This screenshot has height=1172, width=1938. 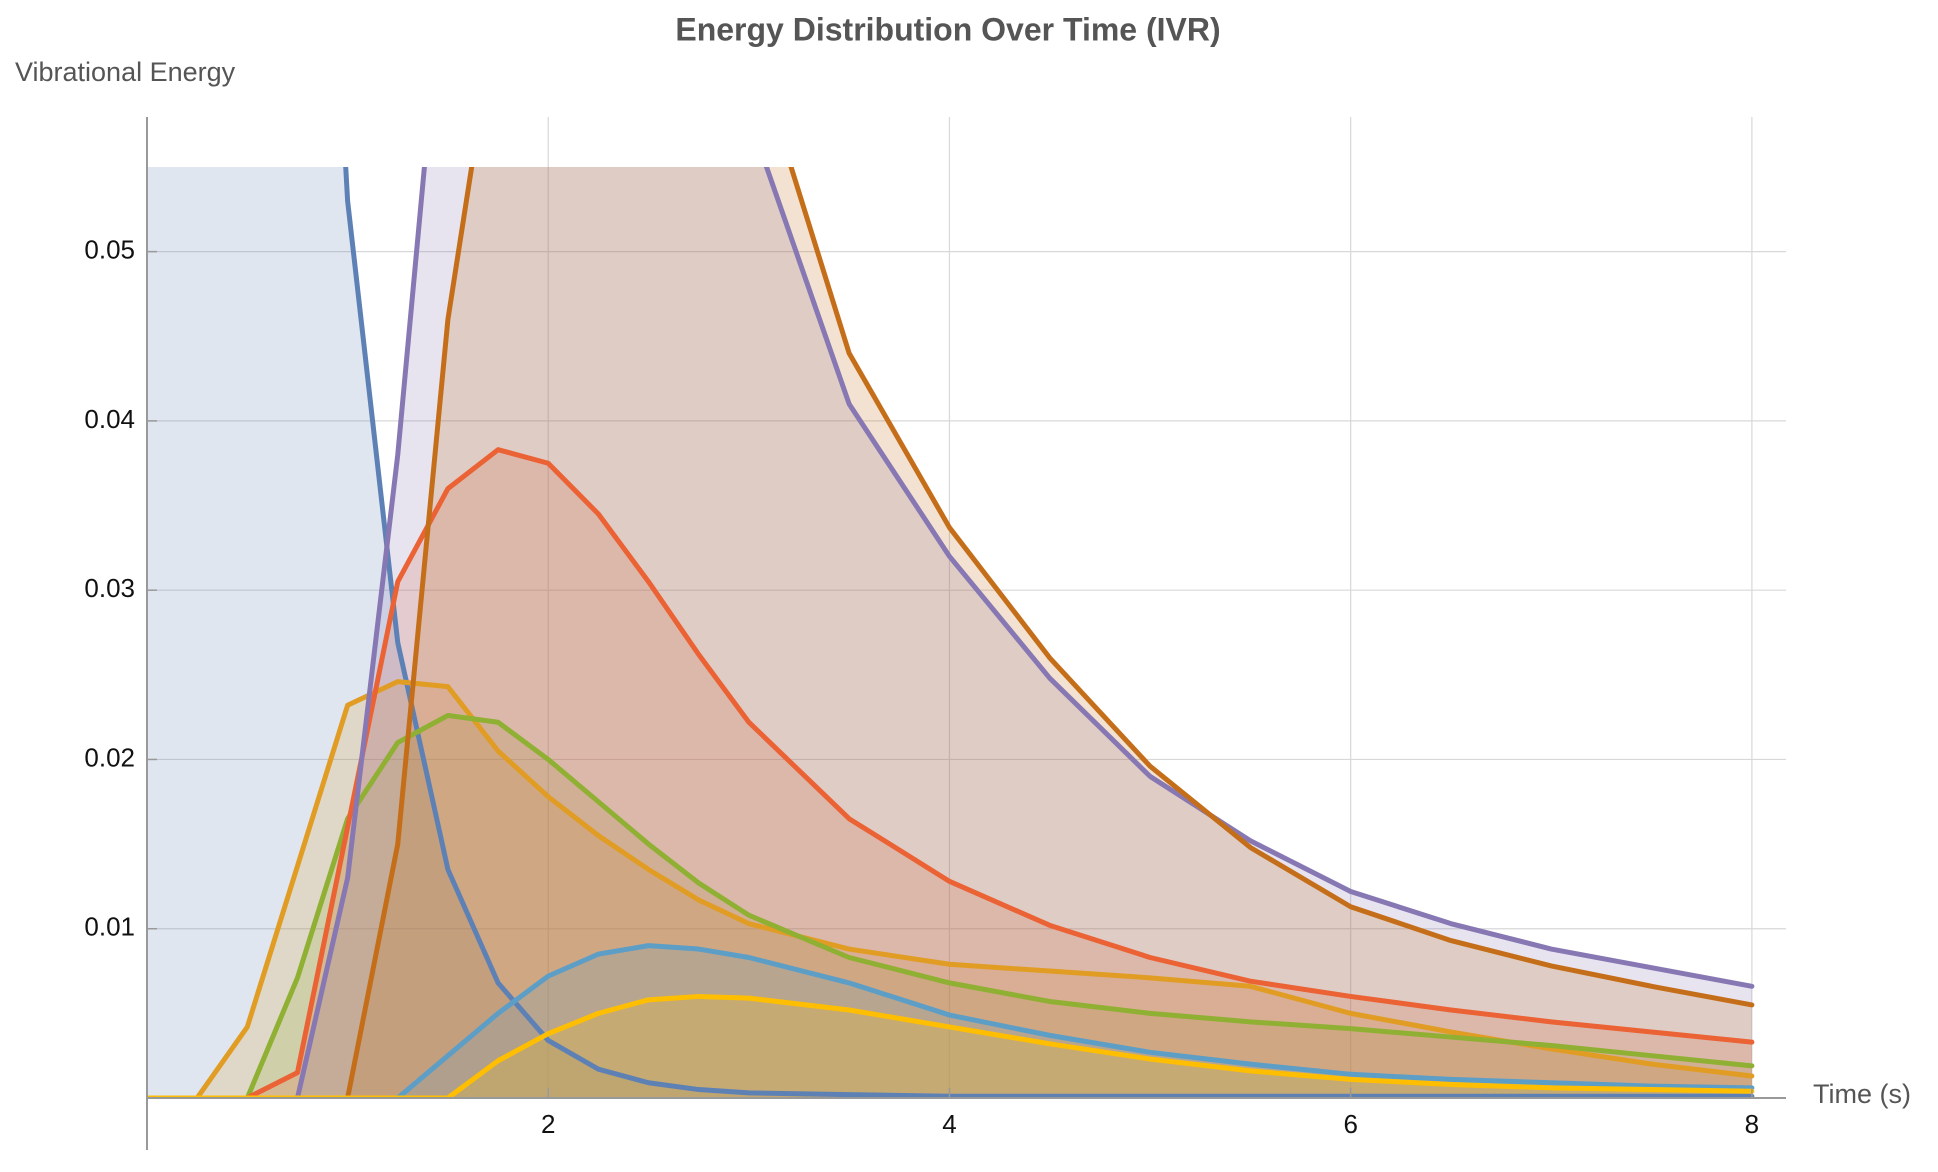 What do you see at coordinates (947, 29) in the screenshot?
I see `chart-title: Energy Distribution Over Time (IVR)` at bounding box center [947, 29].